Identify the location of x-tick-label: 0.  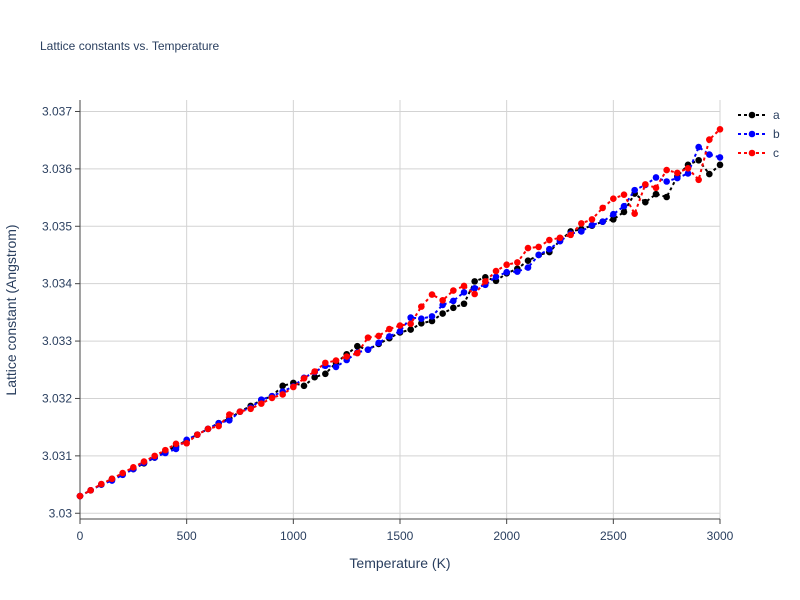
(80, 536).